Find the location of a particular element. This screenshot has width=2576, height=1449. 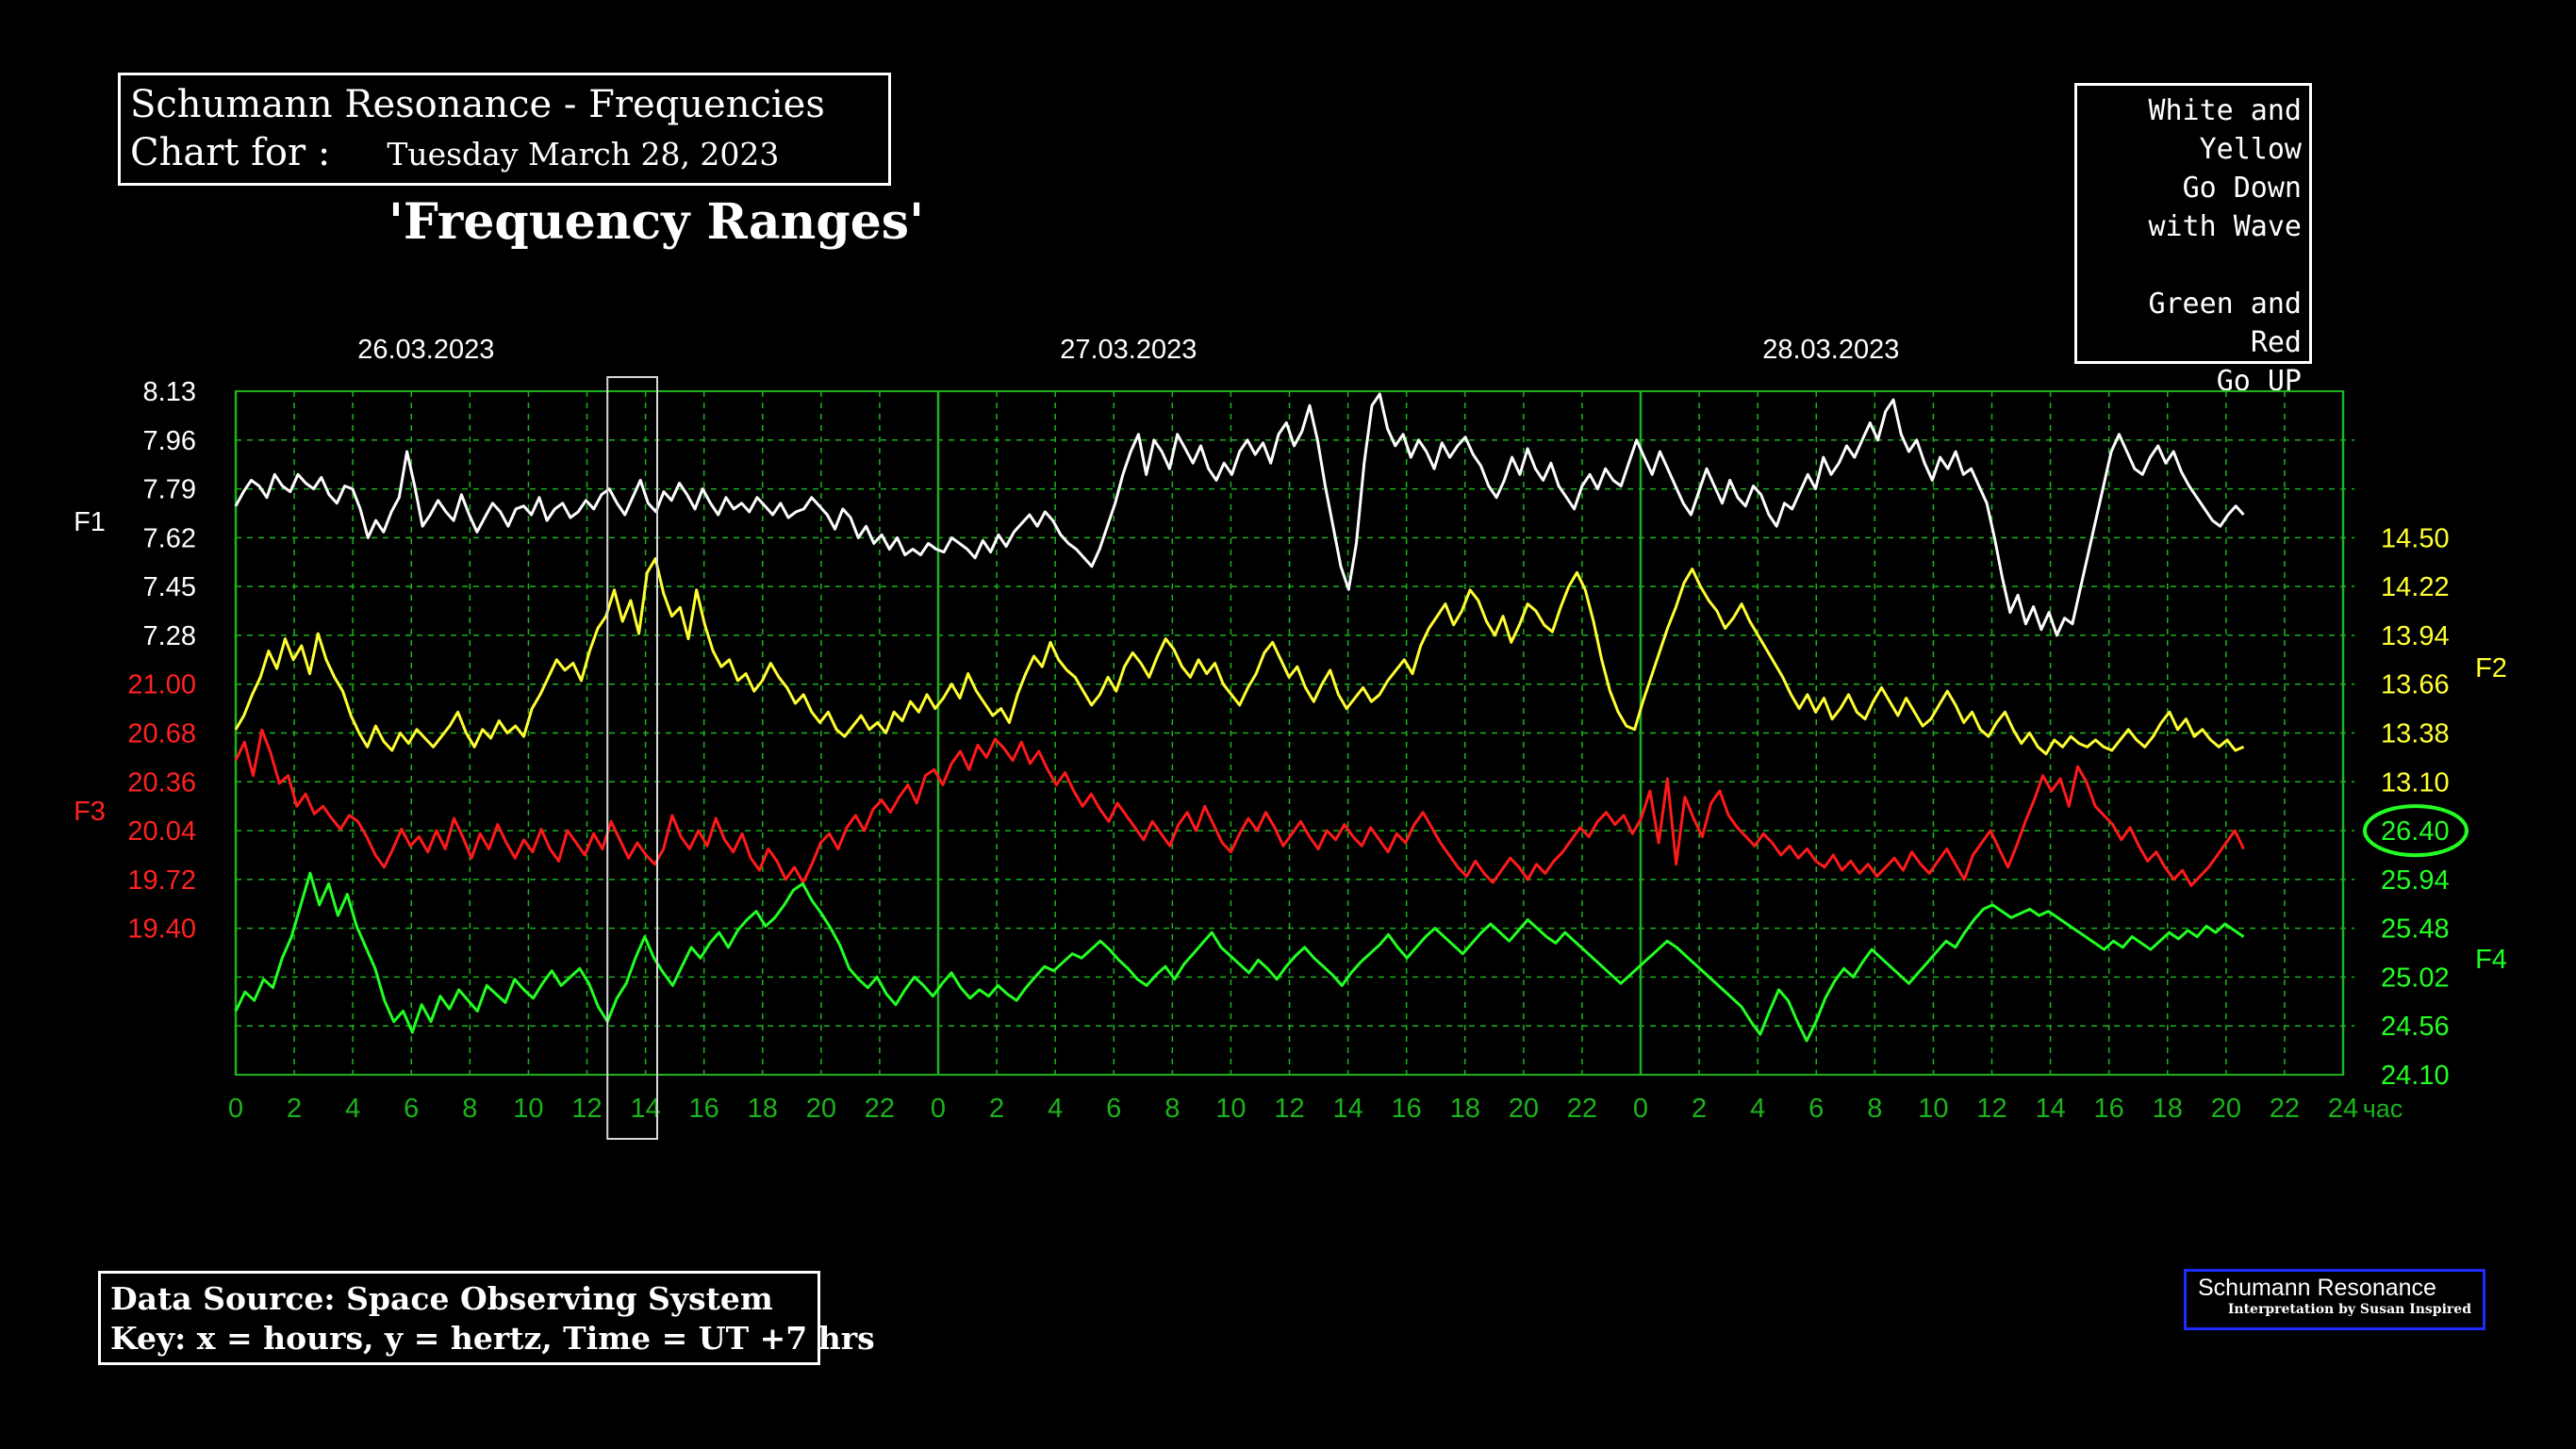

chart-title: Schumann Resonance - Frequencies is located at coordinates (477, 104).